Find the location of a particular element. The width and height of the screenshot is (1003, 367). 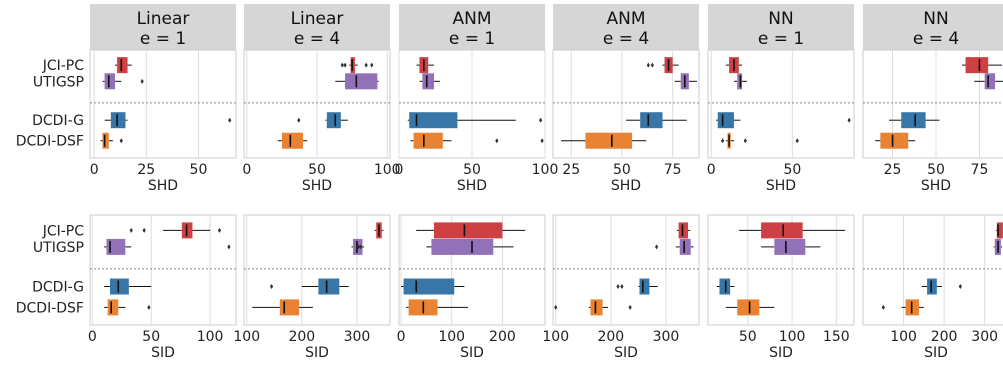

y-category-label: JCI-PC is located at coordinates (63, 66).